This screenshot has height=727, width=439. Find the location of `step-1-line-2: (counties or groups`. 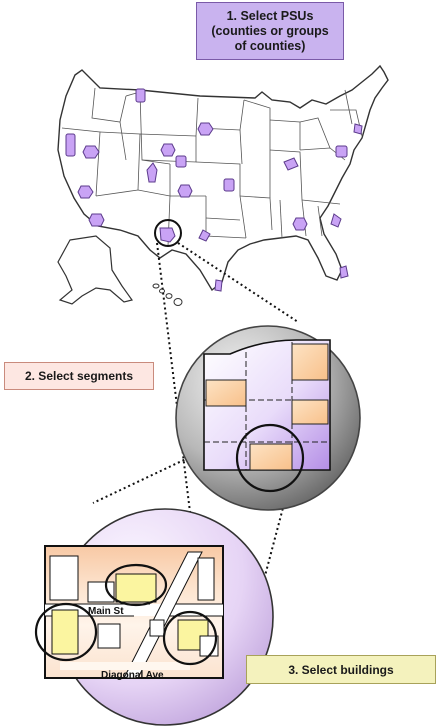

step-1-line-2: (counties or groups is located at coordinates (269, 31).